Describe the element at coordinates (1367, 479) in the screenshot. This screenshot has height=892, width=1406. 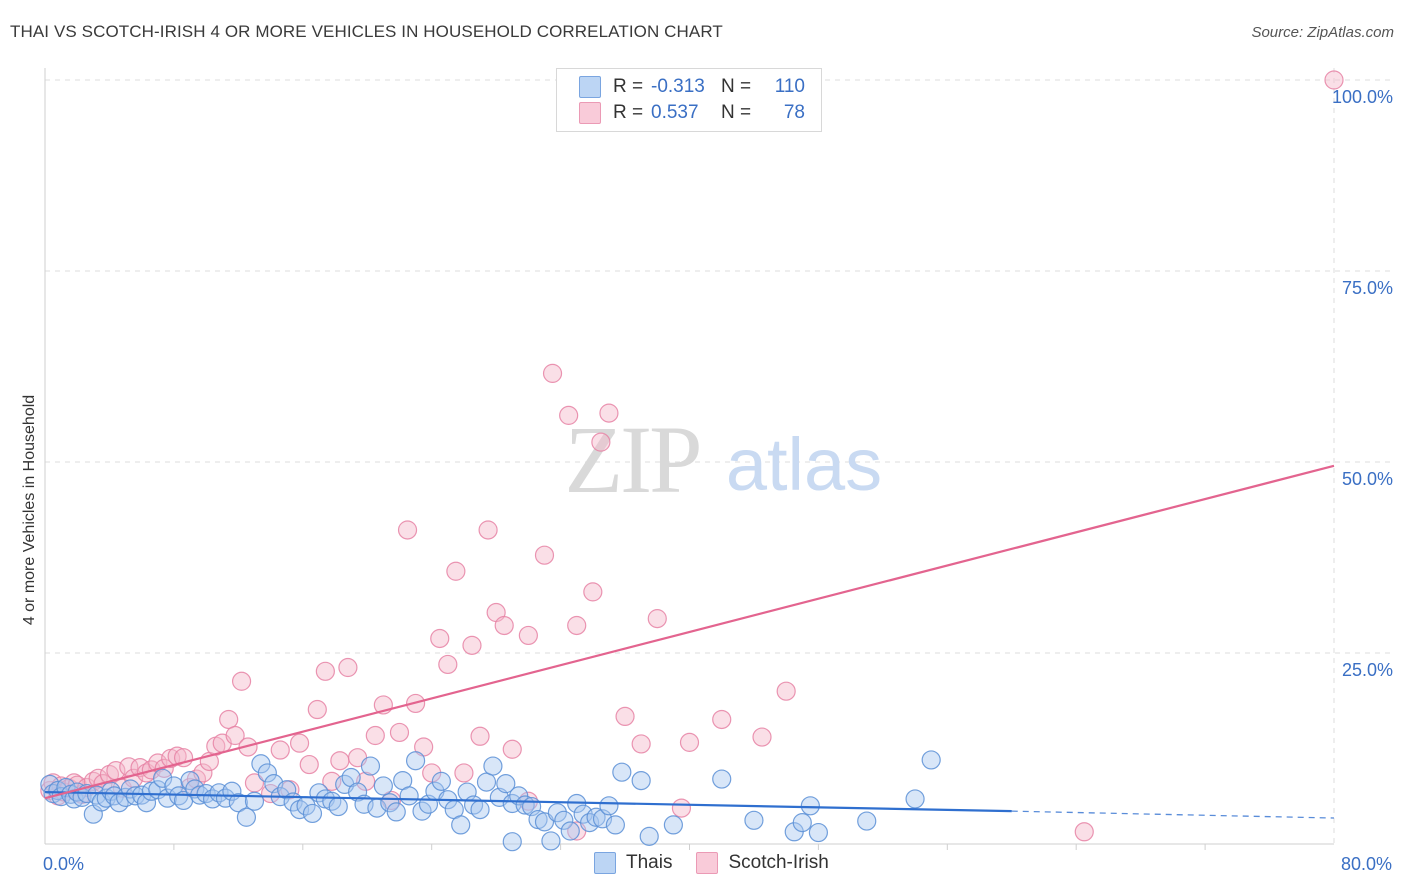
I see `y-tick-label: 50.0%` at that location.